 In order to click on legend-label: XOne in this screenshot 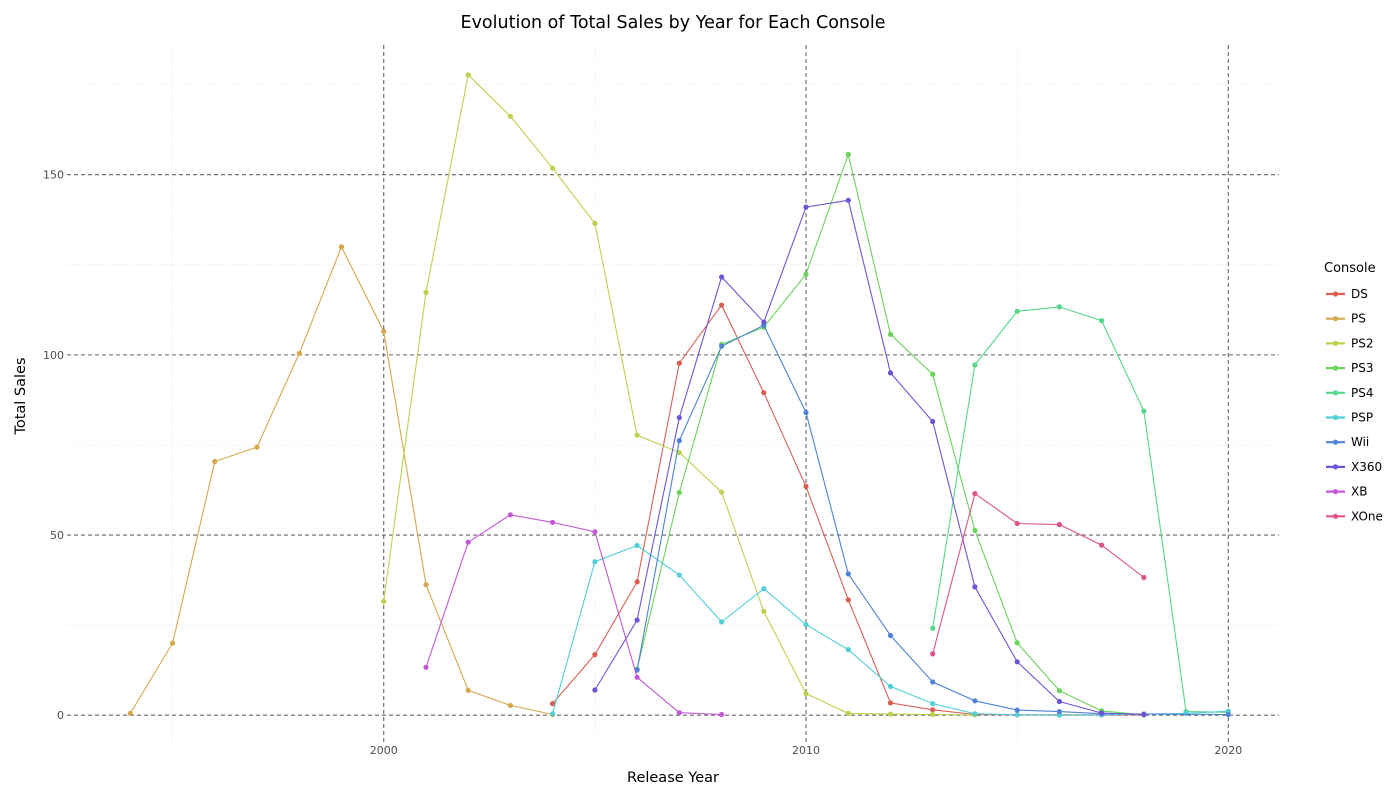, I will do `click(1367, 516)`.